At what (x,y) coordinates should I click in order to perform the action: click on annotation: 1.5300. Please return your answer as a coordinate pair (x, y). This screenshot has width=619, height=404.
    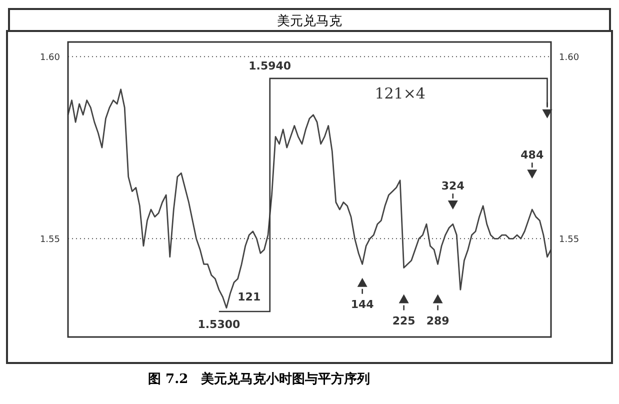
    Looking at the image, I should click on (219, 324).